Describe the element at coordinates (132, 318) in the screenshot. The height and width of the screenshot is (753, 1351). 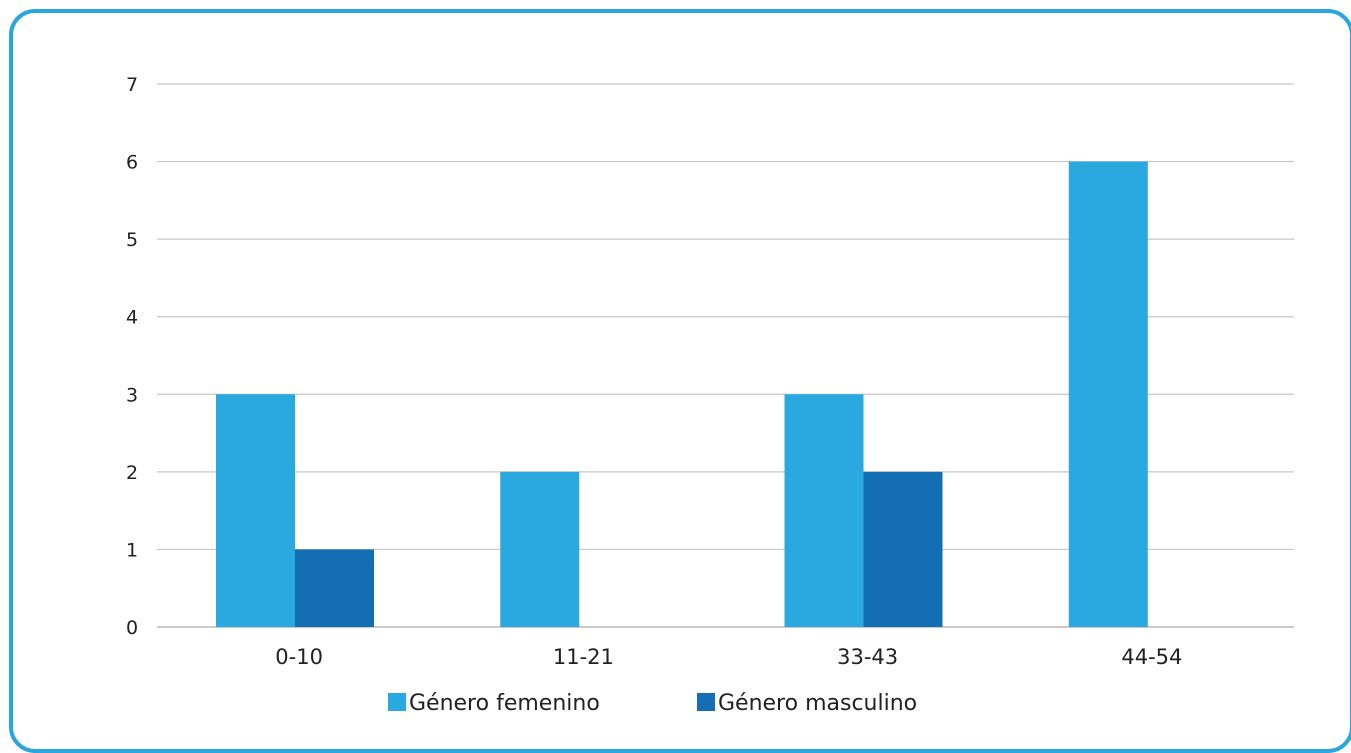
I see `y-tick-label: 4` at that location.